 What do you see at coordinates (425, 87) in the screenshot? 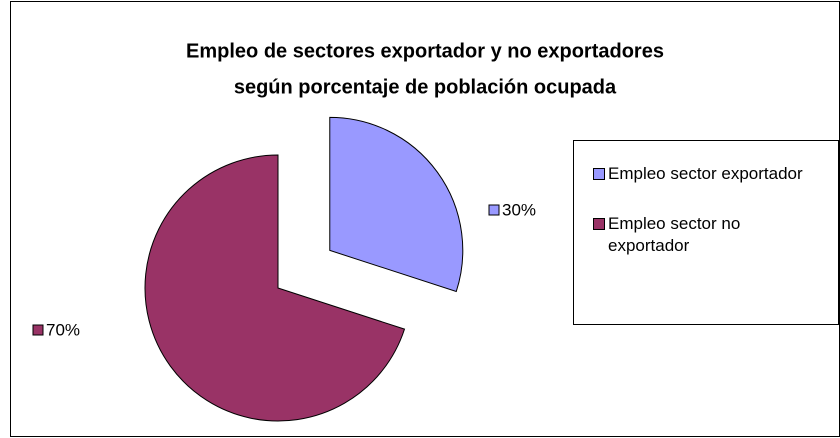
I see `chart-title: según porcentaje de población ocupada` at bounding box center [425, 87].